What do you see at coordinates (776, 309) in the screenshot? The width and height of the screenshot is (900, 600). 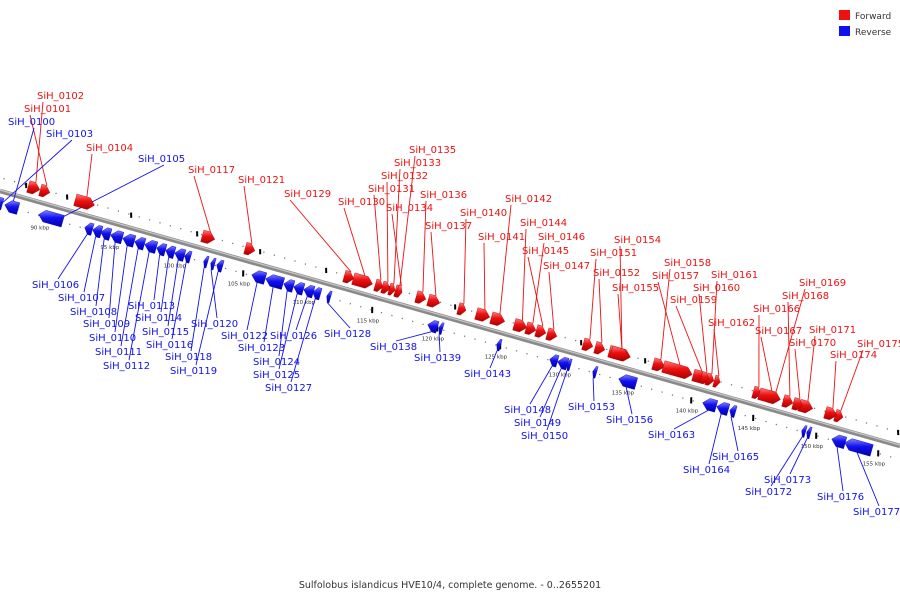 I see `gene-label-SiH_0166: SiH_0166` at bounding box center [776, 309].